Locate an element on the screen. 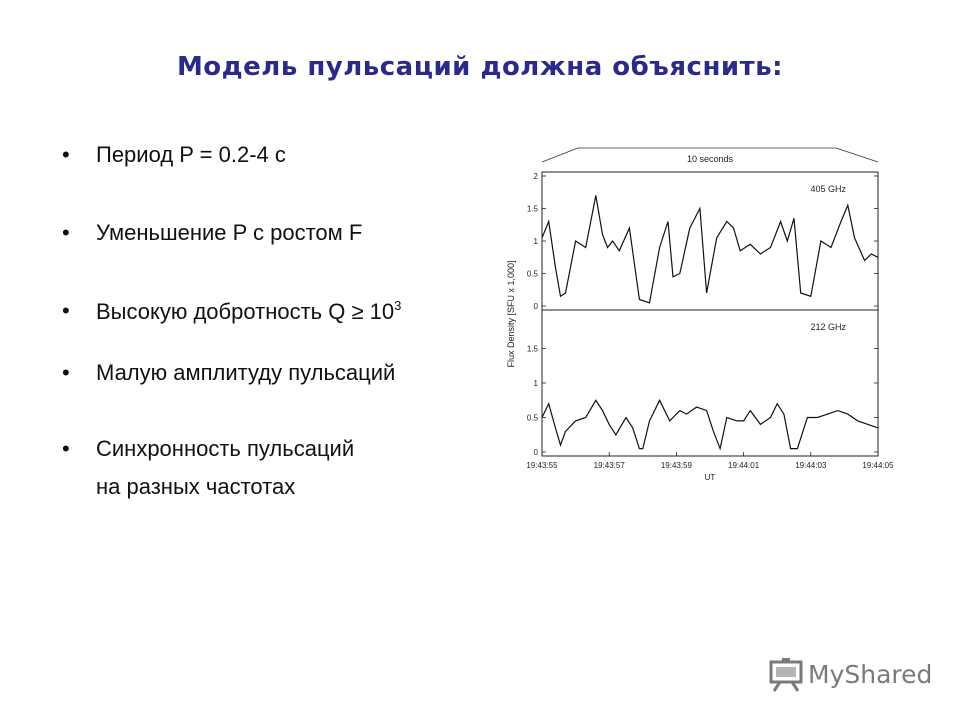 The width and height of the screenshot is (960, 720). bullet-text: Малую амплитуду пульсаций is located at coordinates (246, 372).